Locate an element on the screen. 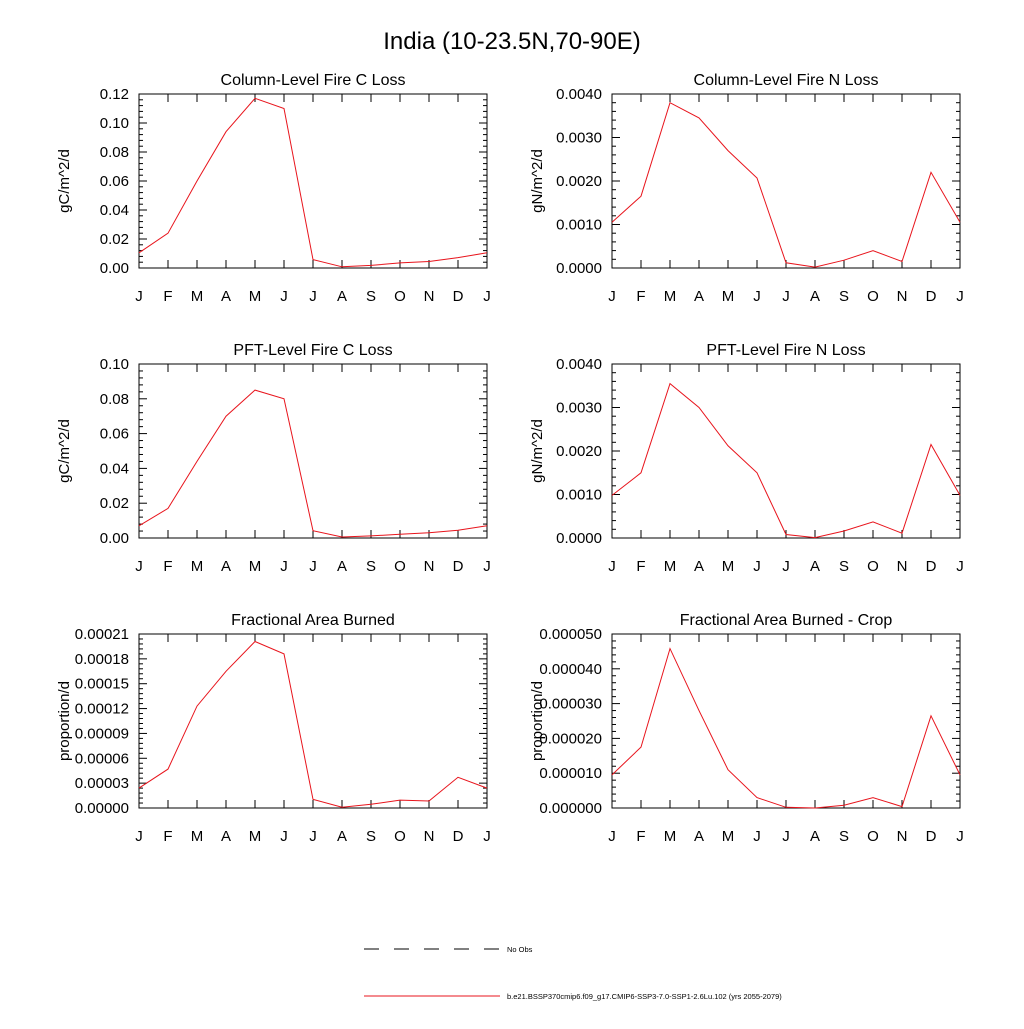 Image resolution: width=1024 pixels, height=1029 pixels. panel-title: PFT-Level Fire N Loss is located at coordinates (785, 350).